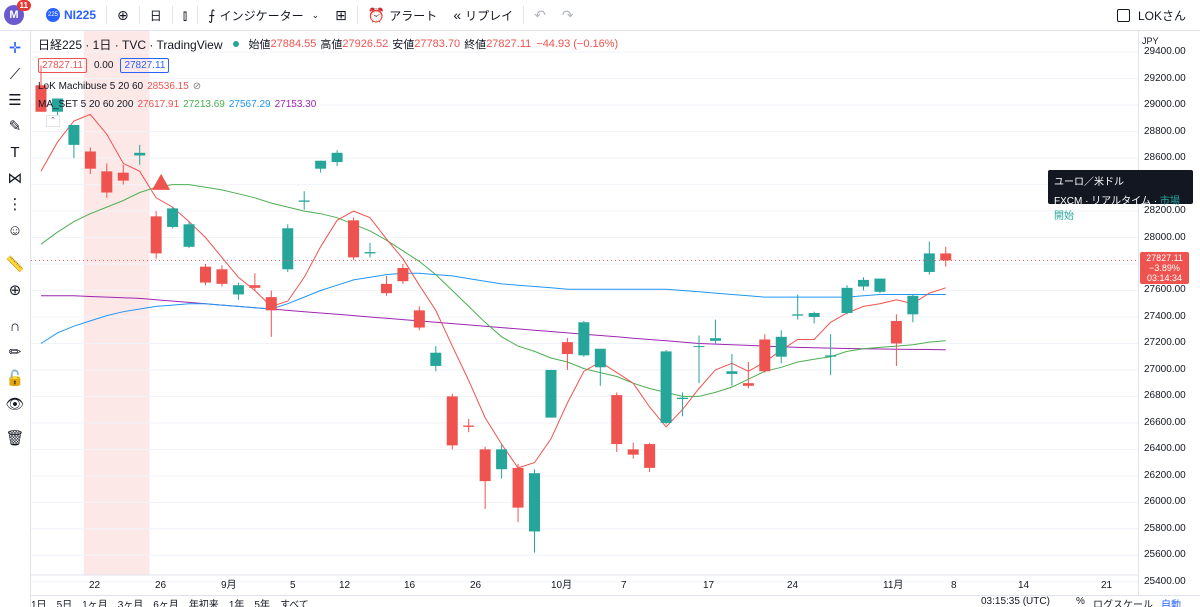  What do you see at coordinates (161, 181) in the screenshot?
I see `signal-triangle-icon` at bounding box center [161, 181].